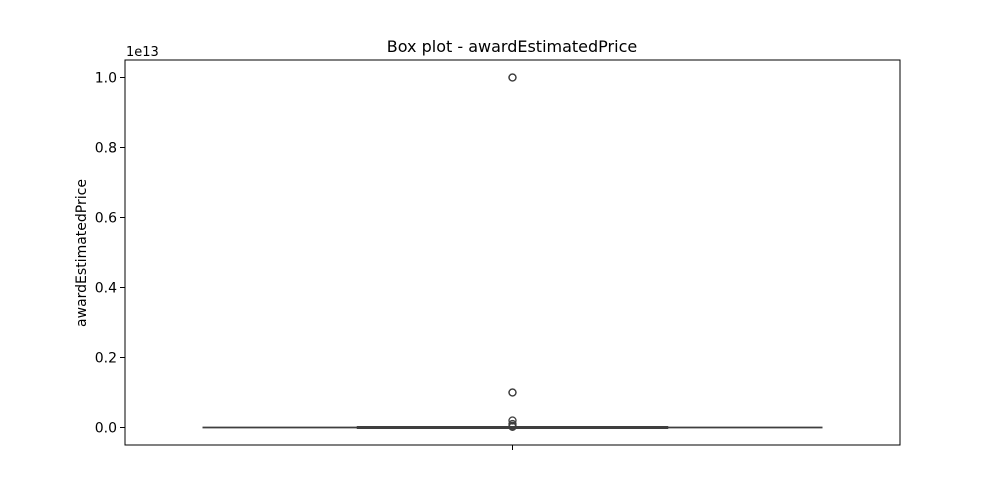  What do you see at coordinates (106, 429) in the screenshot?
I see `y-tick-label: 0.0` at bounding box center [106, 429].